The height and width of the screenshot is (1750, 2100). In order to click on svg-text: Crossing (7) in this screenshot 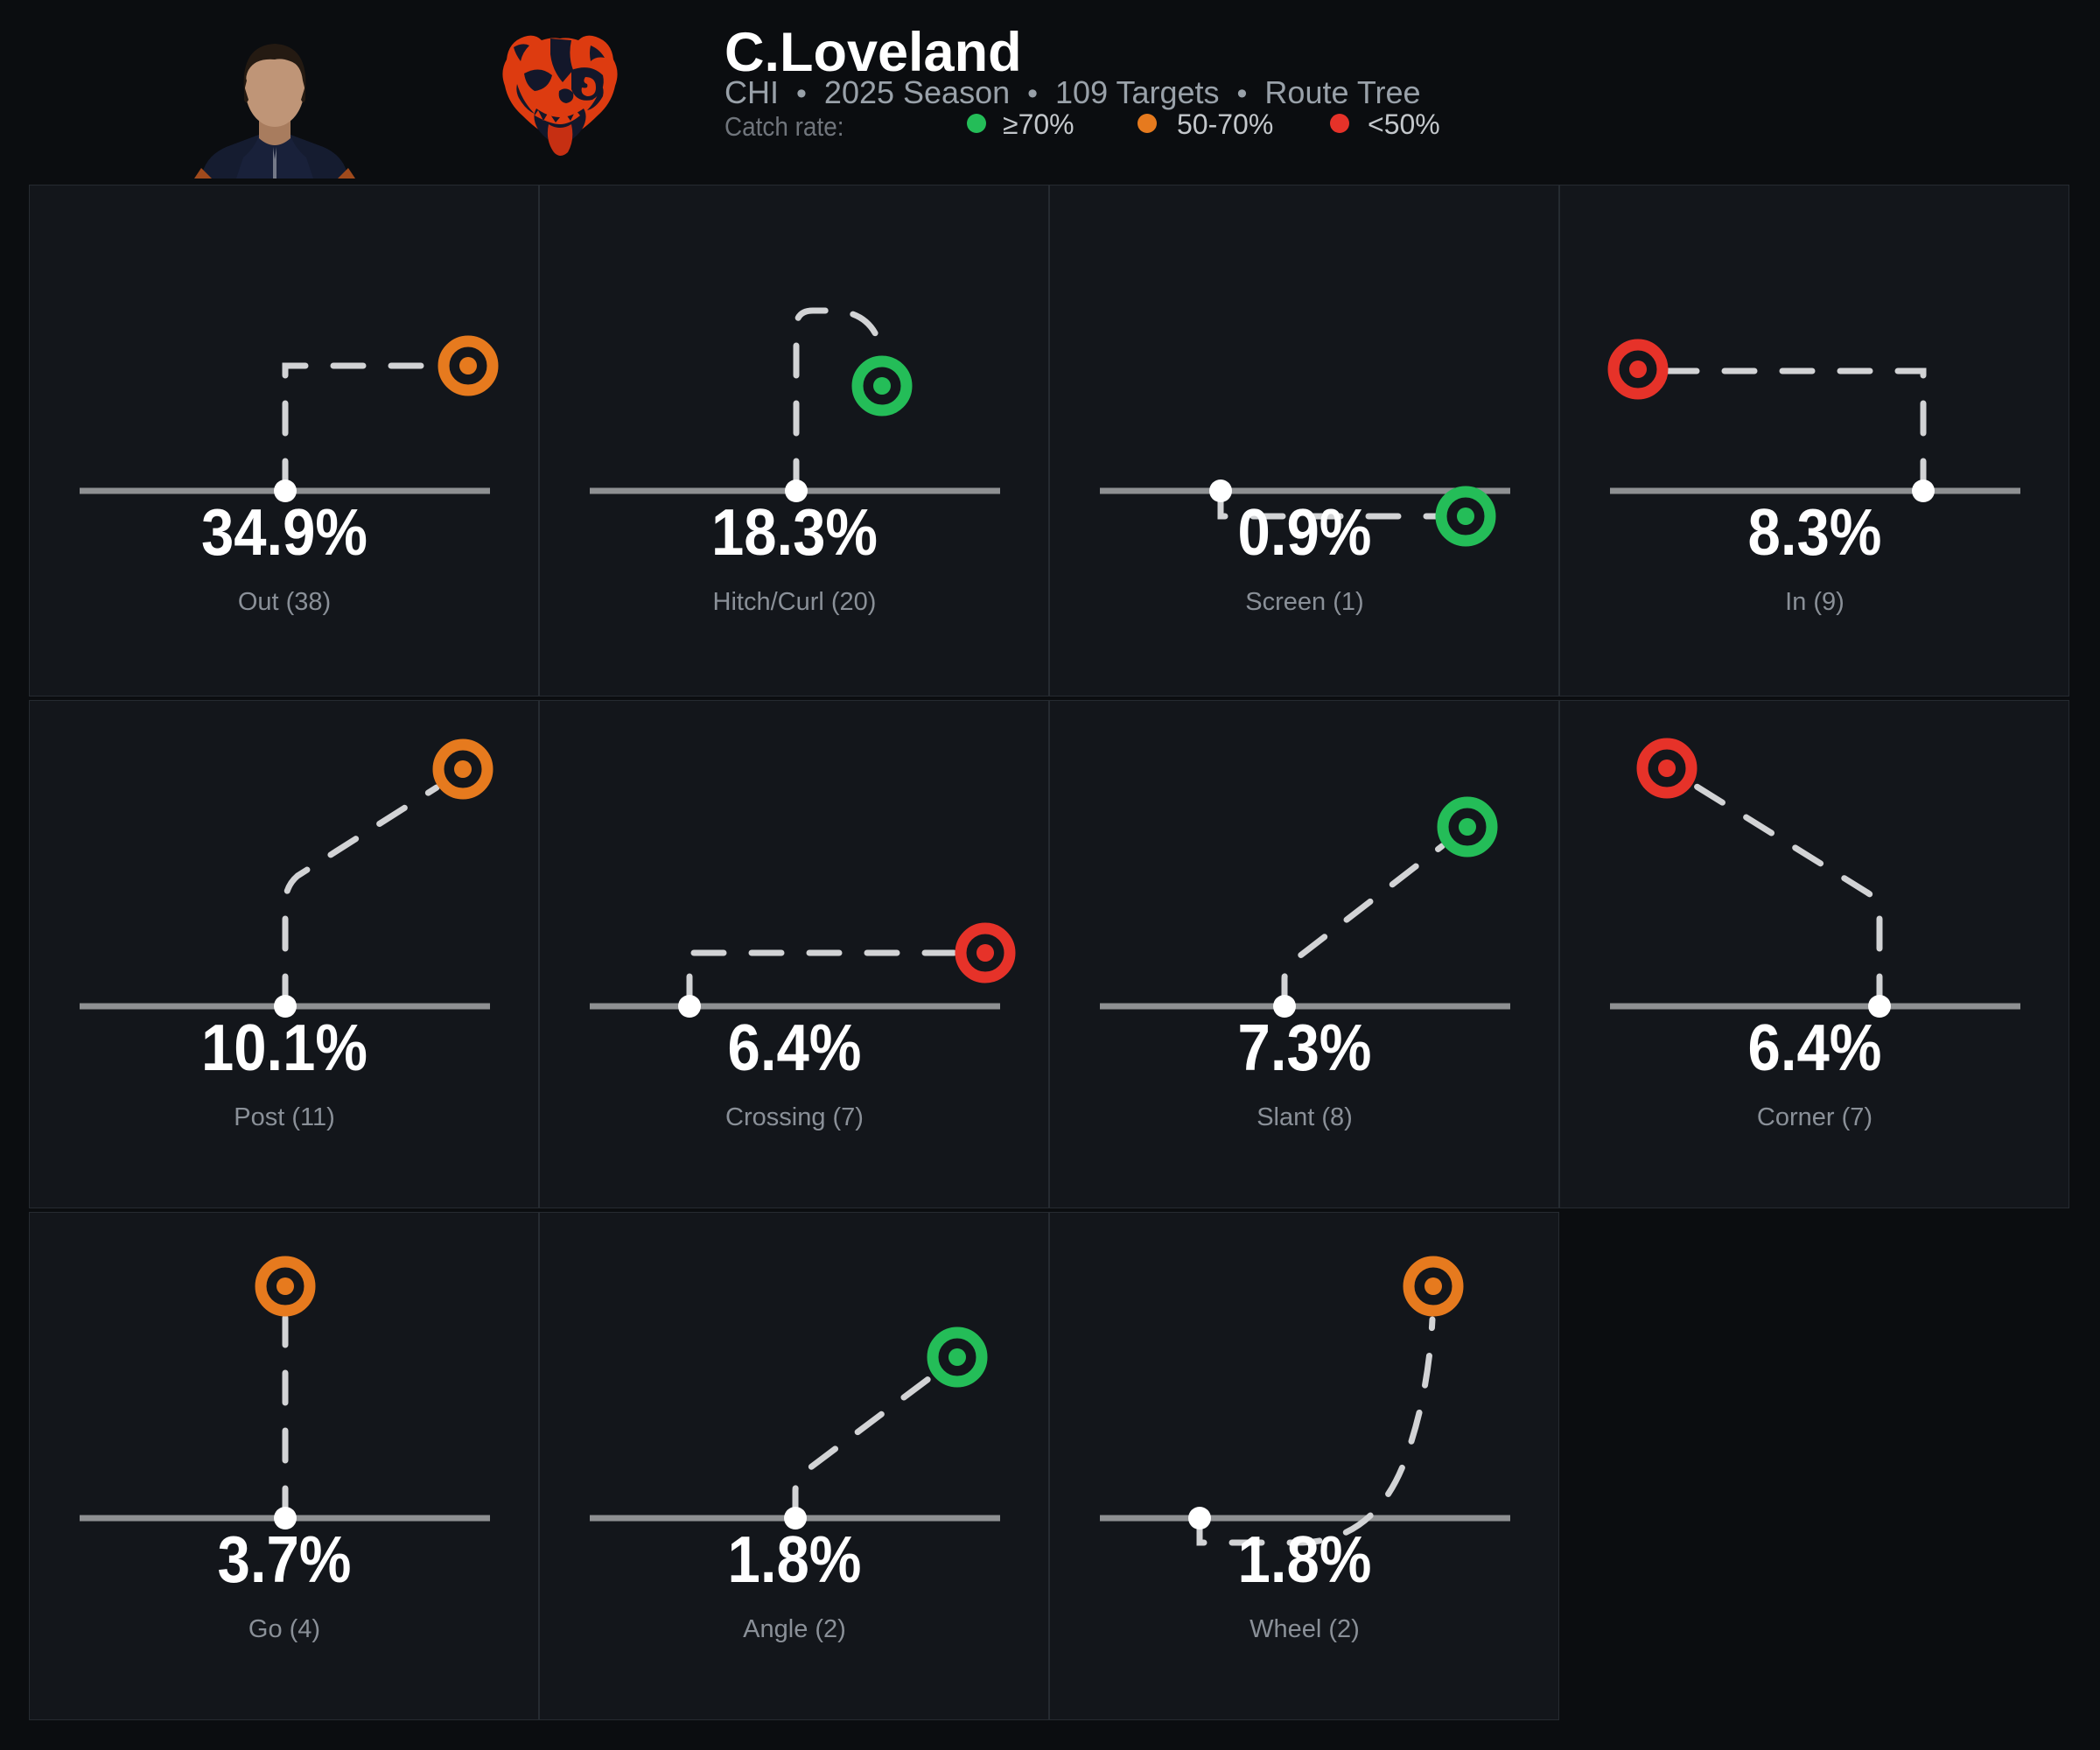, I will do `click(794, 1117)`.